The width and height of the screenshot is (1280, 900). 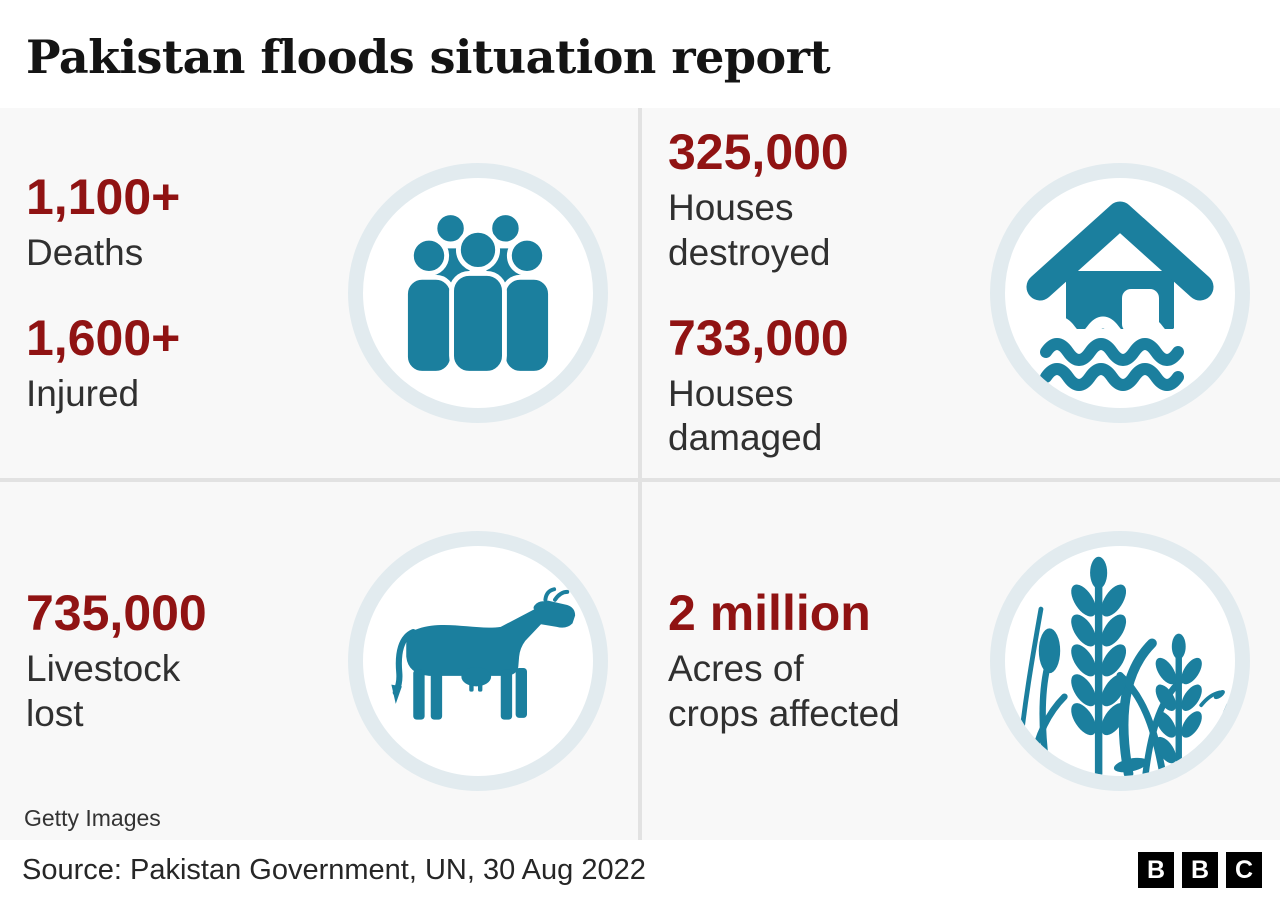 I want to click on stats-block: 2 million Acres of crops affected, so click(x=829, y=661).